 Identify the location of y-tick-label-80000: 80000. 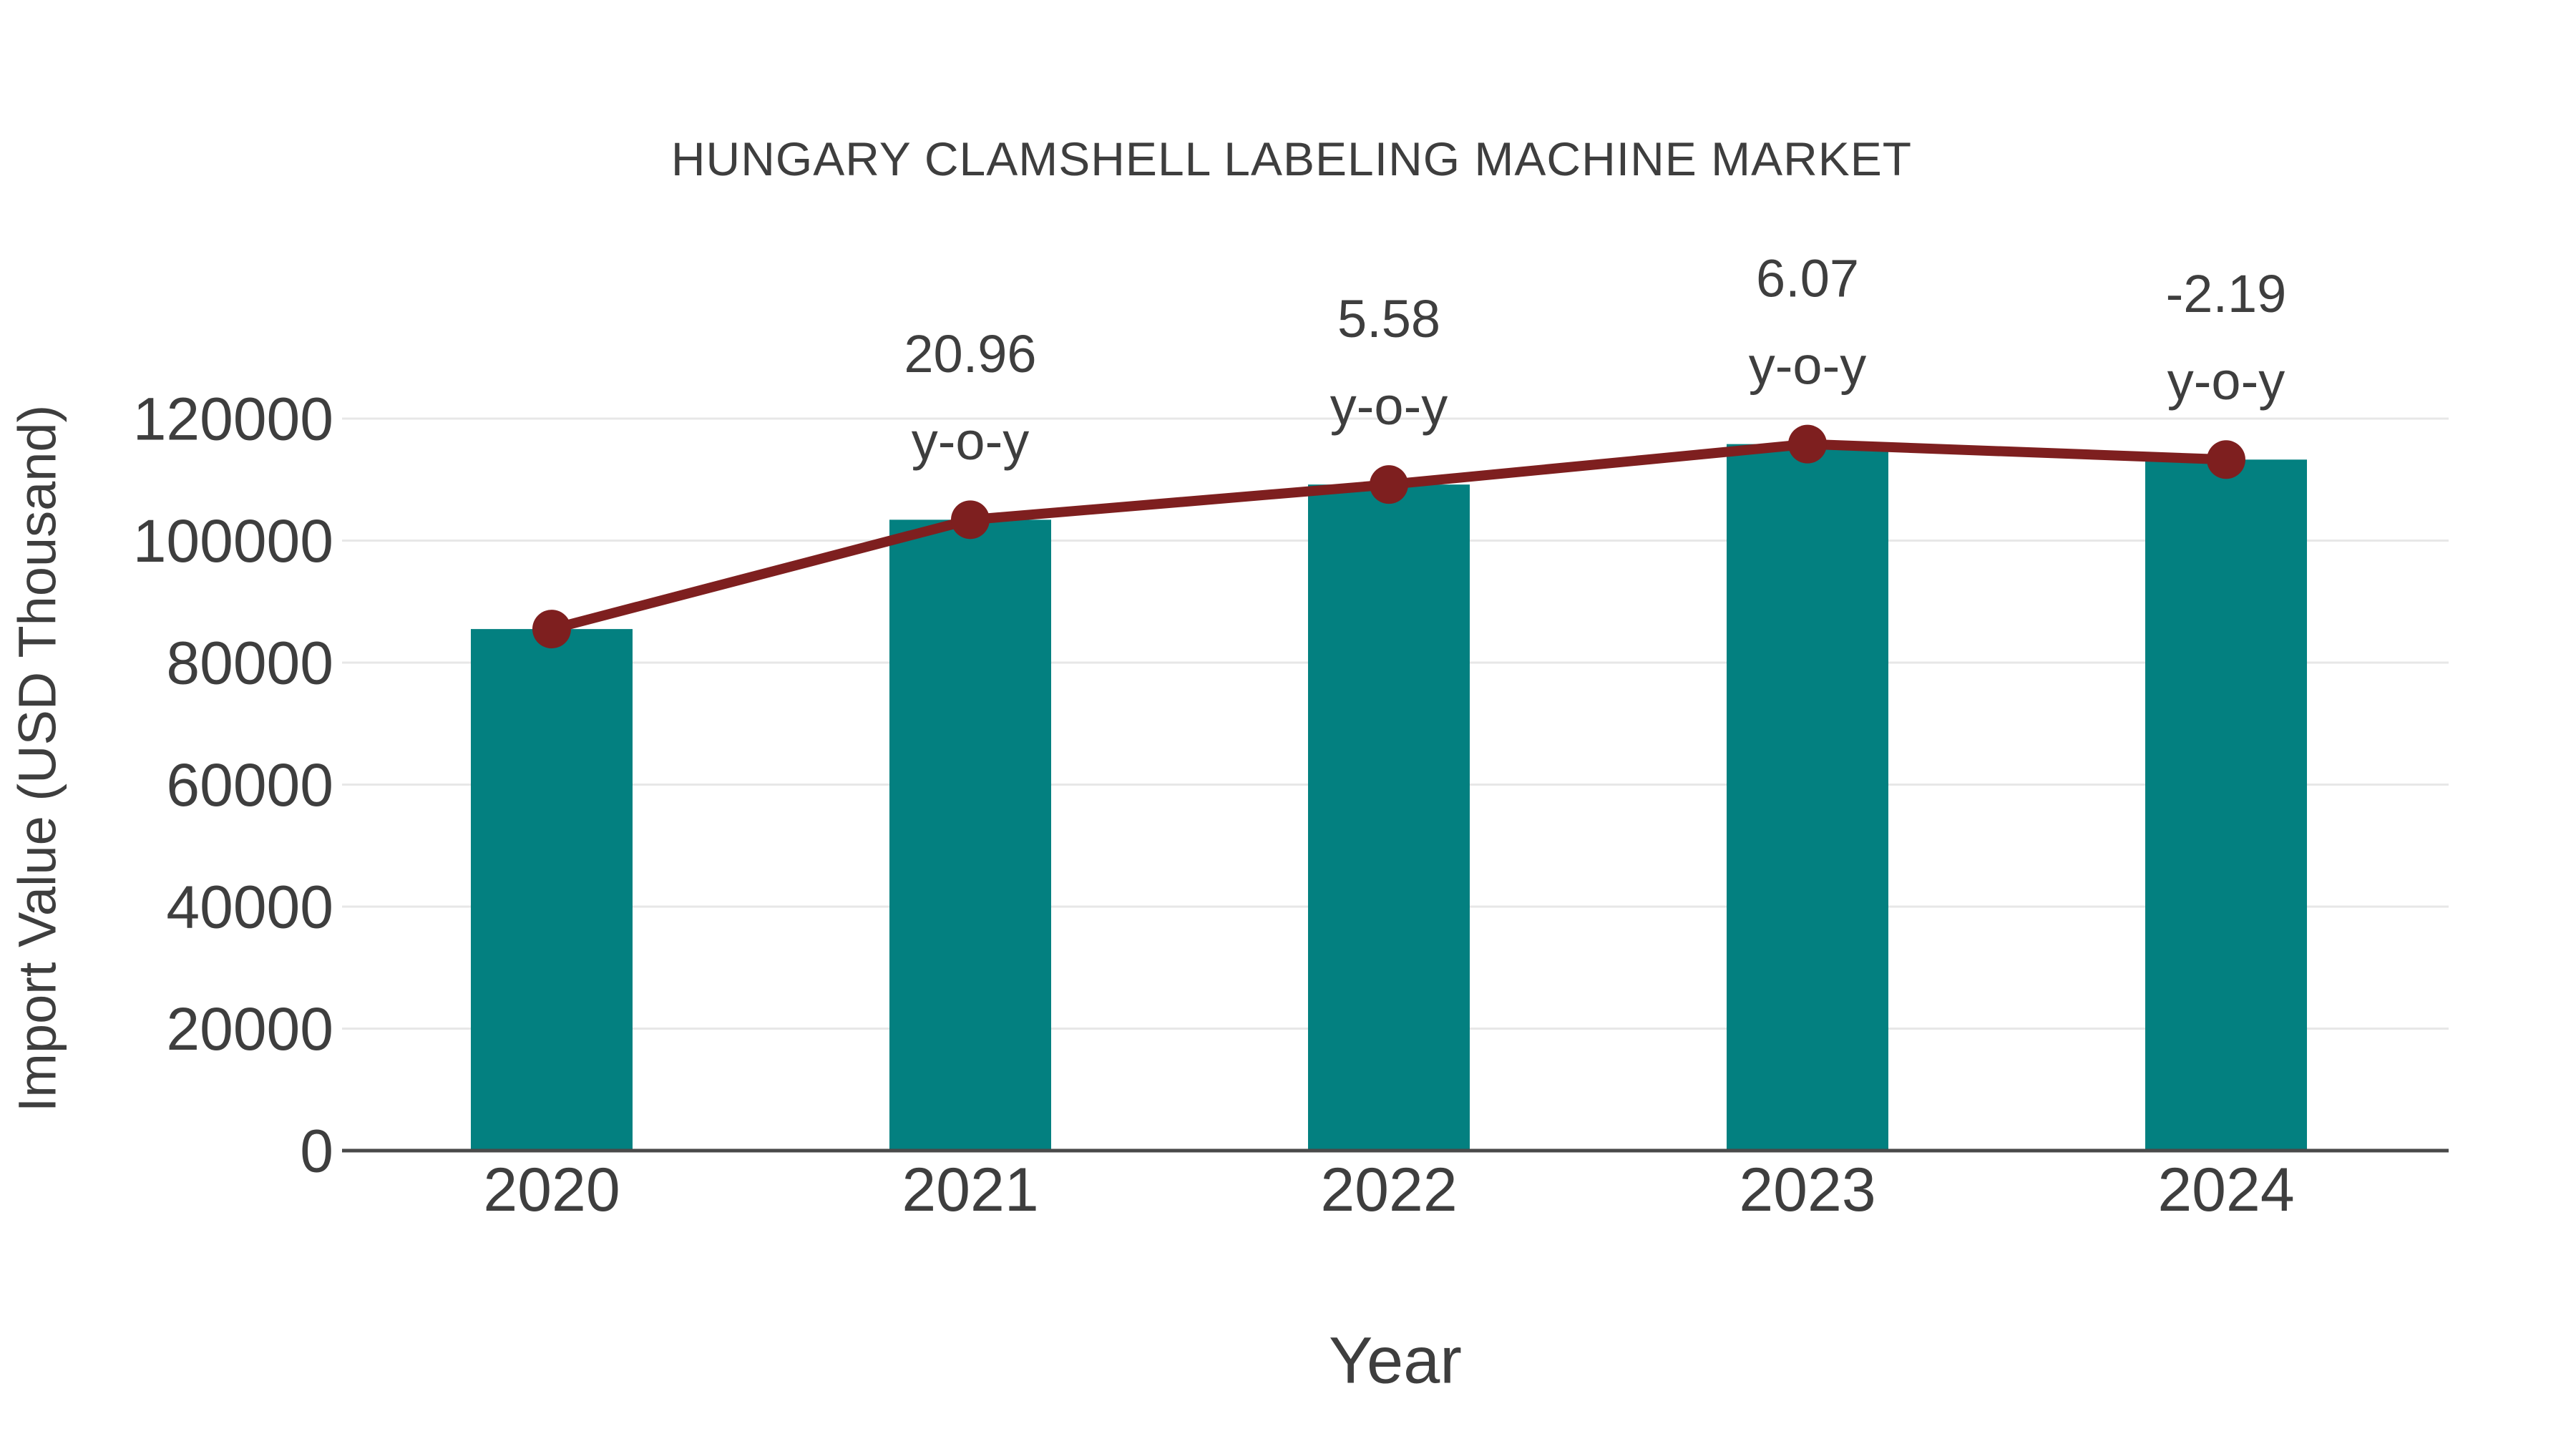
(249, 662).